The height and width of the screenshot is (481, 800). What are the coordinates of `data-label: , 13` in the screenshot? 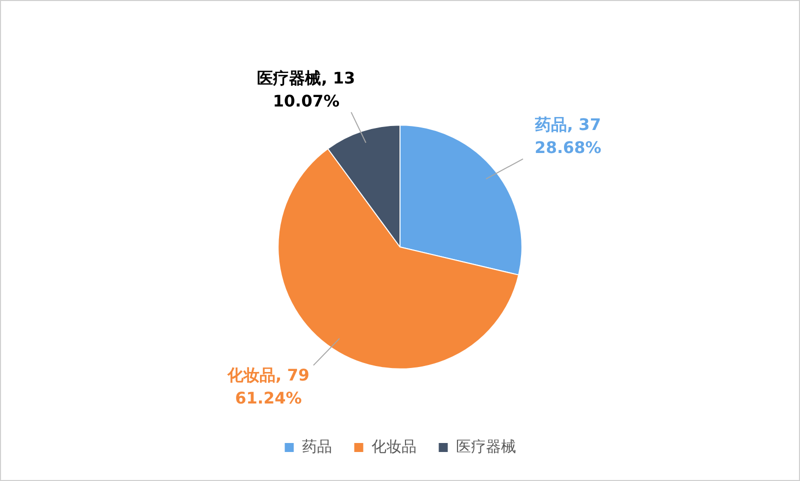 It's located at (338, 78).